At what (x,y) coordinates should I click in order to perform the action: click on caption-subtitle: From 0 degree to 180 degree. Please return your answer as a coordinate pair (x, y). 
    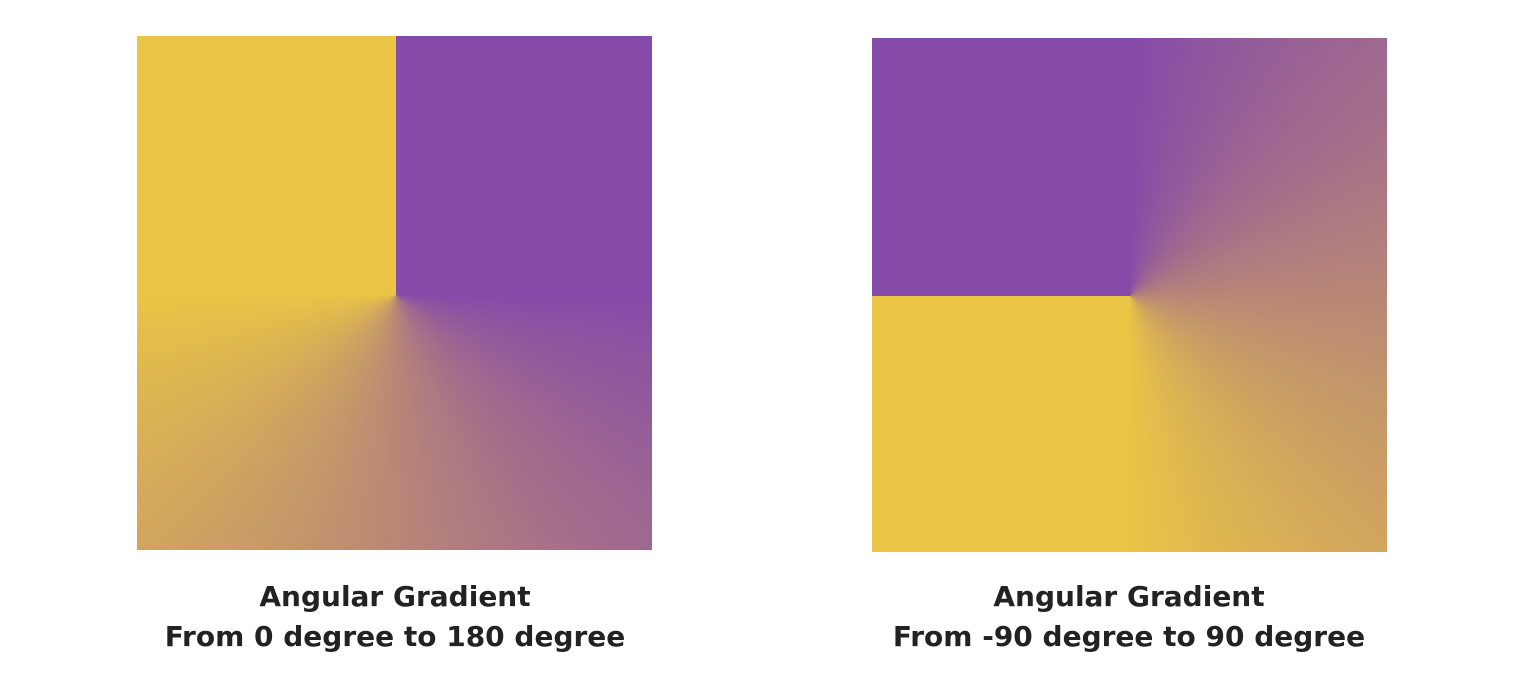
    Looking at the image, I should click on (395, 636).